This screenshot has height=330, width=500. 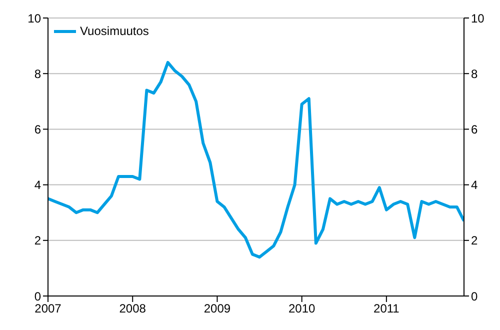 I want to click on legend-label: Vuosimuutos, so click(x=114, y=31).